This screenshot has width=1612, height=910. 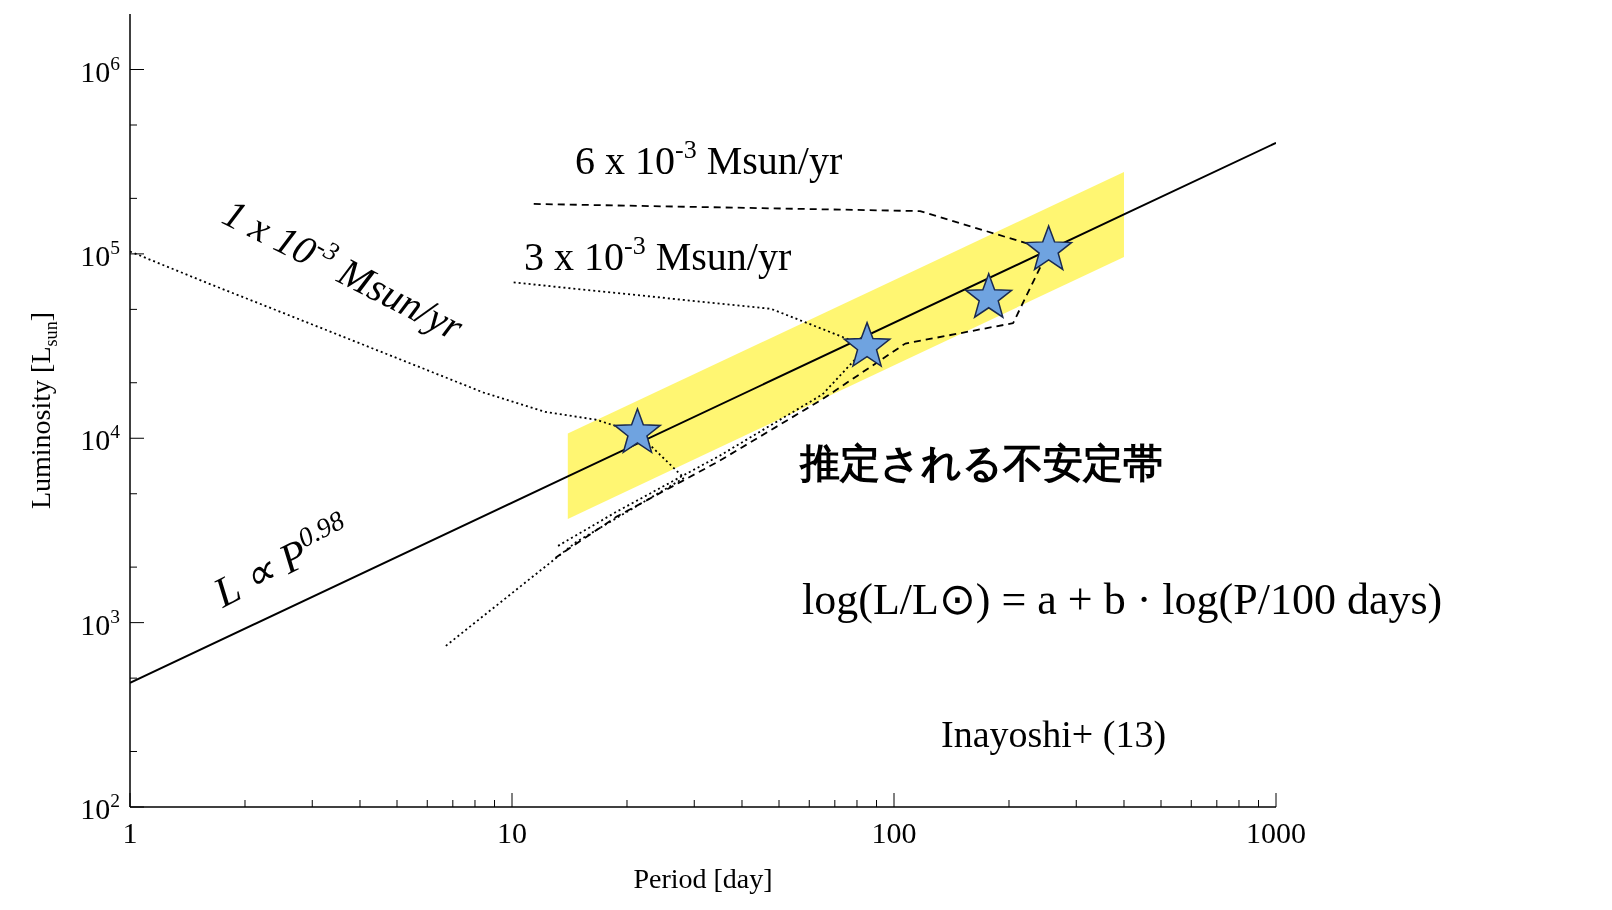 What do you see at coordinates (100, 439) in the screenshot?
I see `y-tick-label: 10$^{4}$` at bounding box center [100, 439].